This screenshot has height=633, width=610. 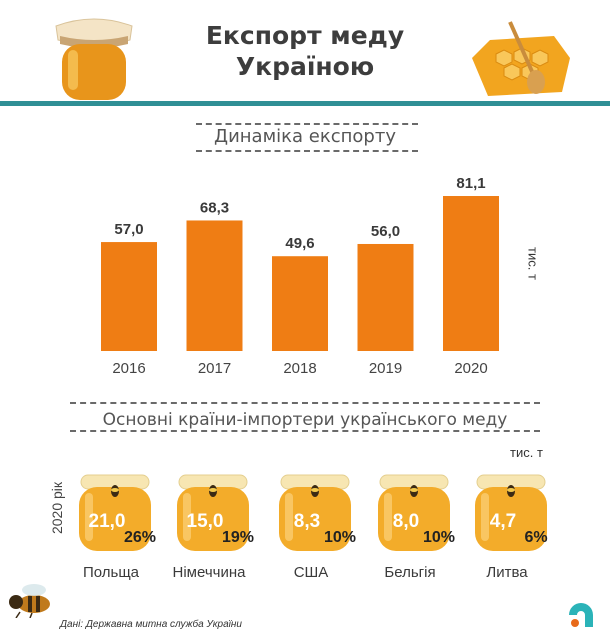 I want to click on importer-country: Литва, so click(x=507, y=572).